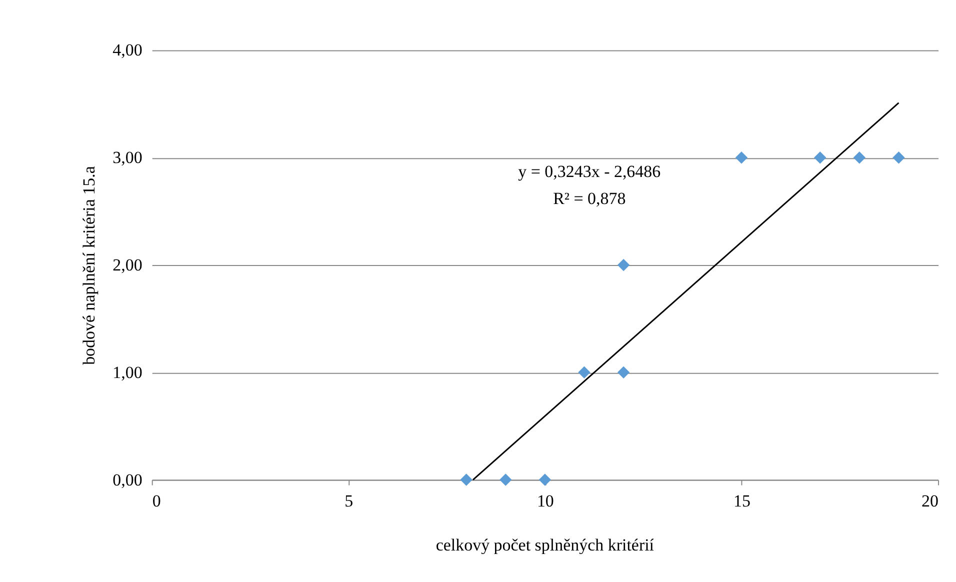 This screenshot has width=956, height=582. What do you see at coordinates (589, 198) in the screenshot?
I see `annotation: R² = 0,878` at bounding box center [589, 198].